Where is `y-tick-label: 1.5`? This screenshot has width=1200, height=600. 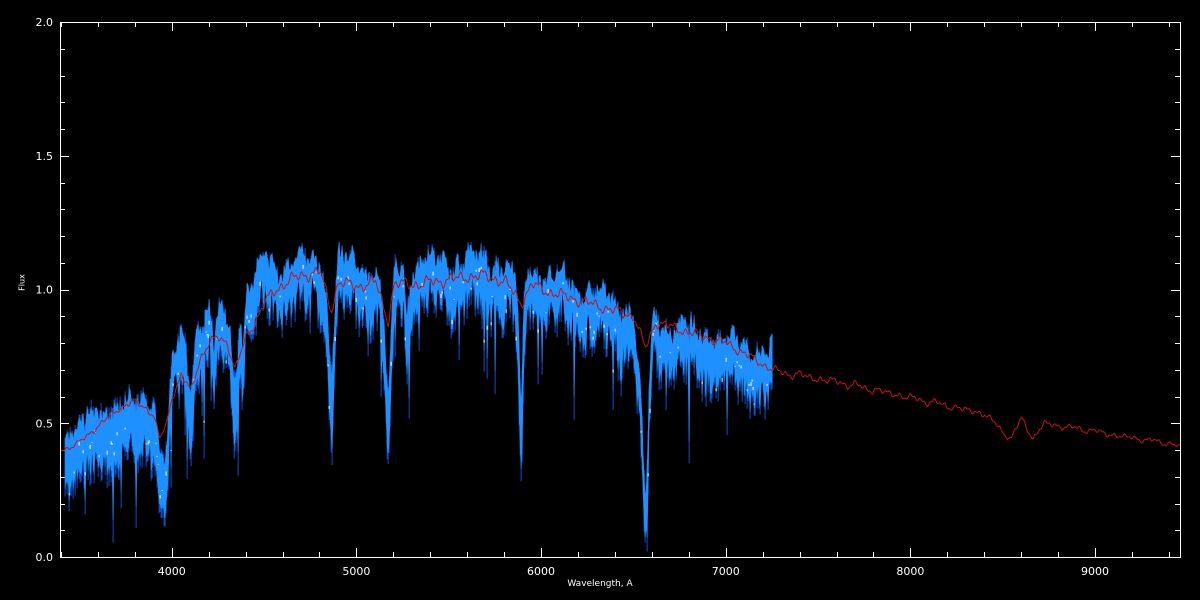 y-tick-label: 1.5 is located at coordinates (45, 156).